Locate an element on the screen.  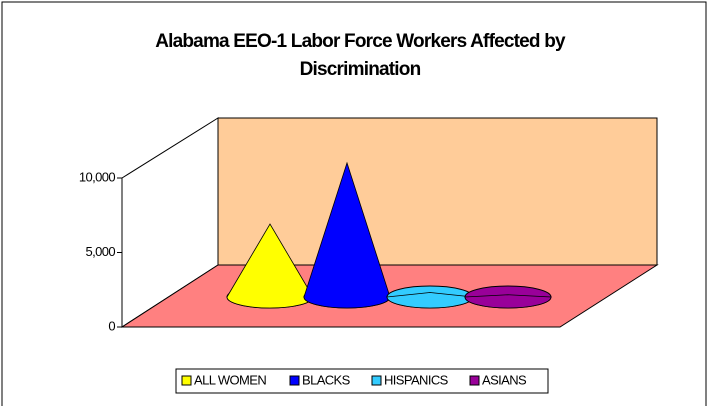
legend-label: BLACKS is located at coordinates (326, 379).